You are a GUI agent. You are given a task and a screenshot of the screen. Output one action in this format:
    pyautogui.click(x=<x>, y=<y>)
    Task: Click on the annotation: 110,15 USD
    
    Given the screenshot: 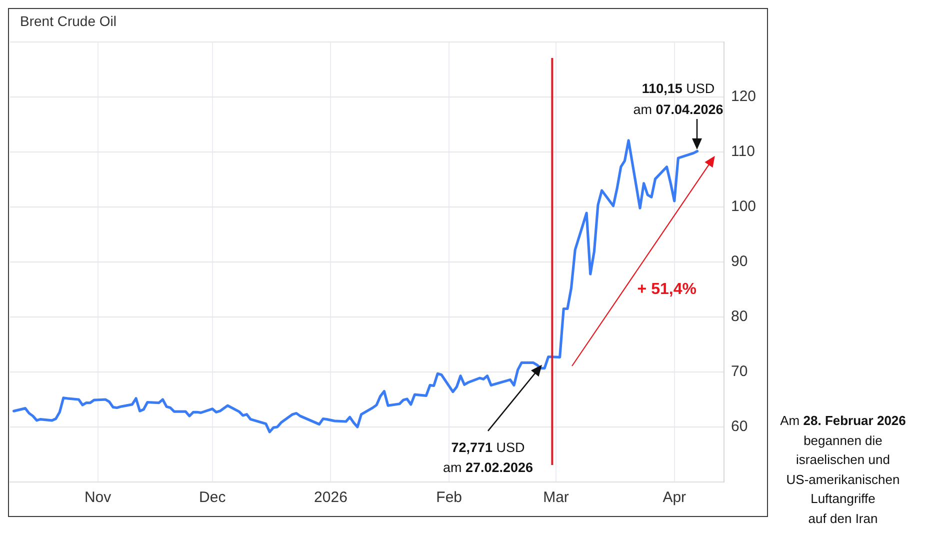 What is the action you would take?
    pyautogui.click(x=678, y=89)
    